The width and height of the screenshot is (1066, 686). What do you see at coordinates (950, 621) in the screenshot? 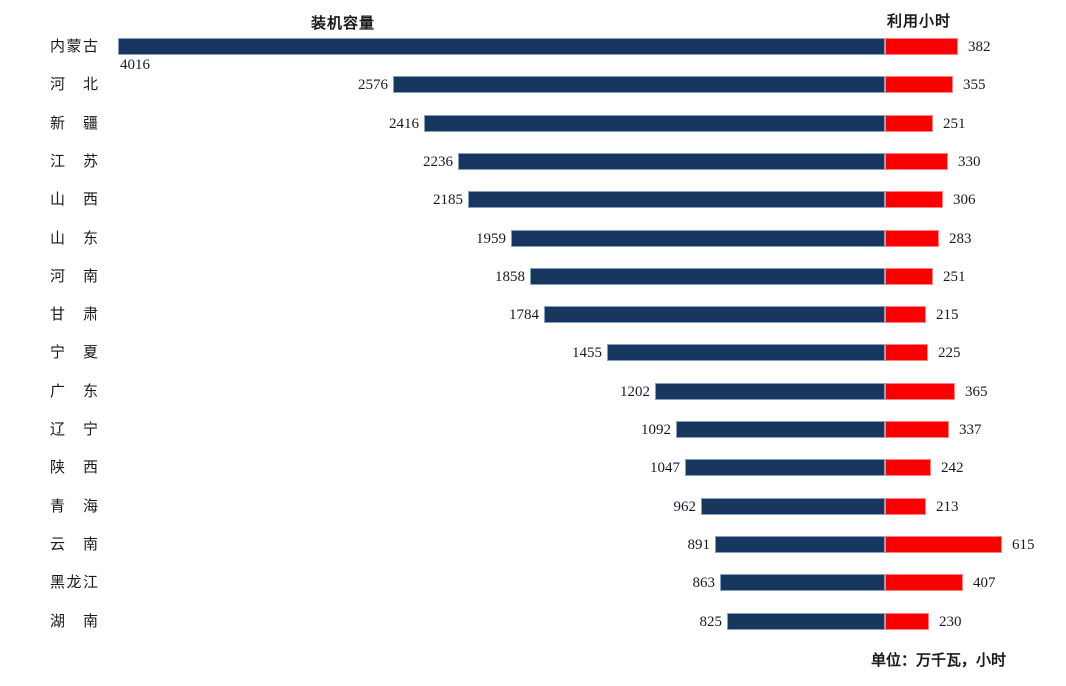
I see `hours-value: 230` at bounding box center [950, 621].